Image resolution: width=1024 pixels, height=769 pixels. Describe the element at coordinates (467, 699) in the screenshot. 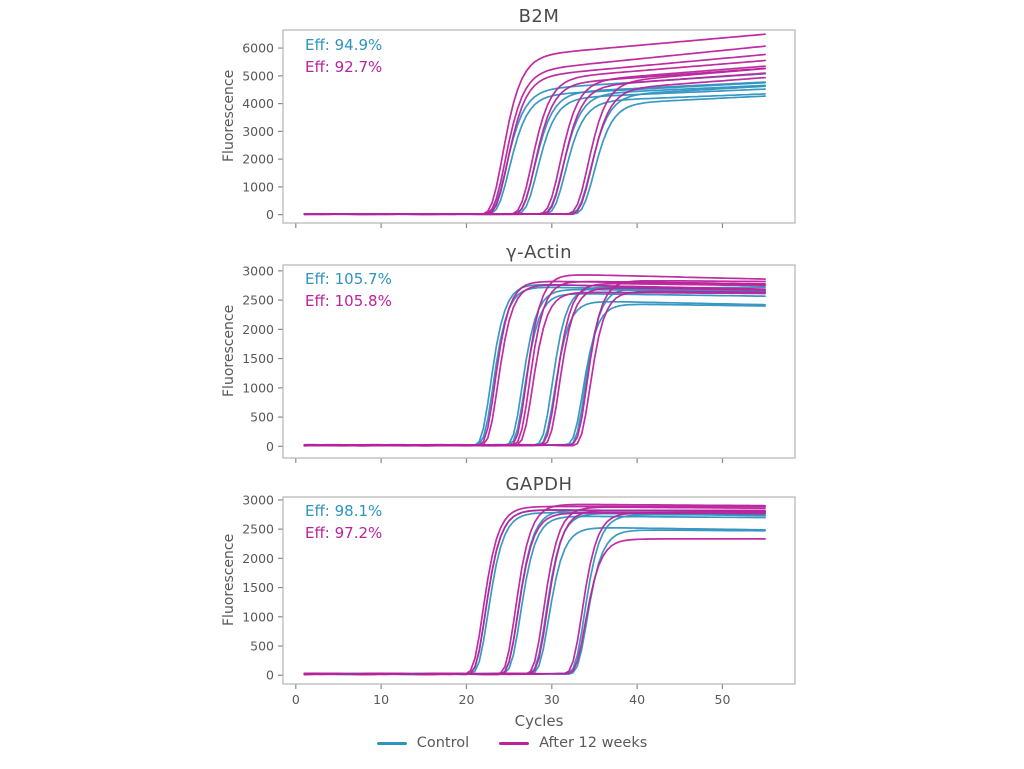

I see `x-tick-label: 20` at that location.